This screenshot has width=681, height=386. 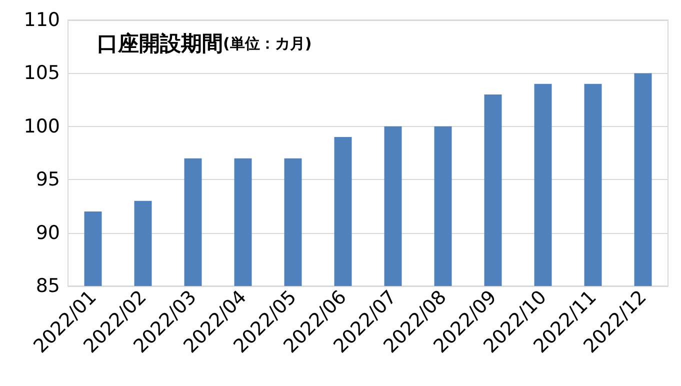 I want to click on text: (単位：カ月), so click(x=267, y=43).